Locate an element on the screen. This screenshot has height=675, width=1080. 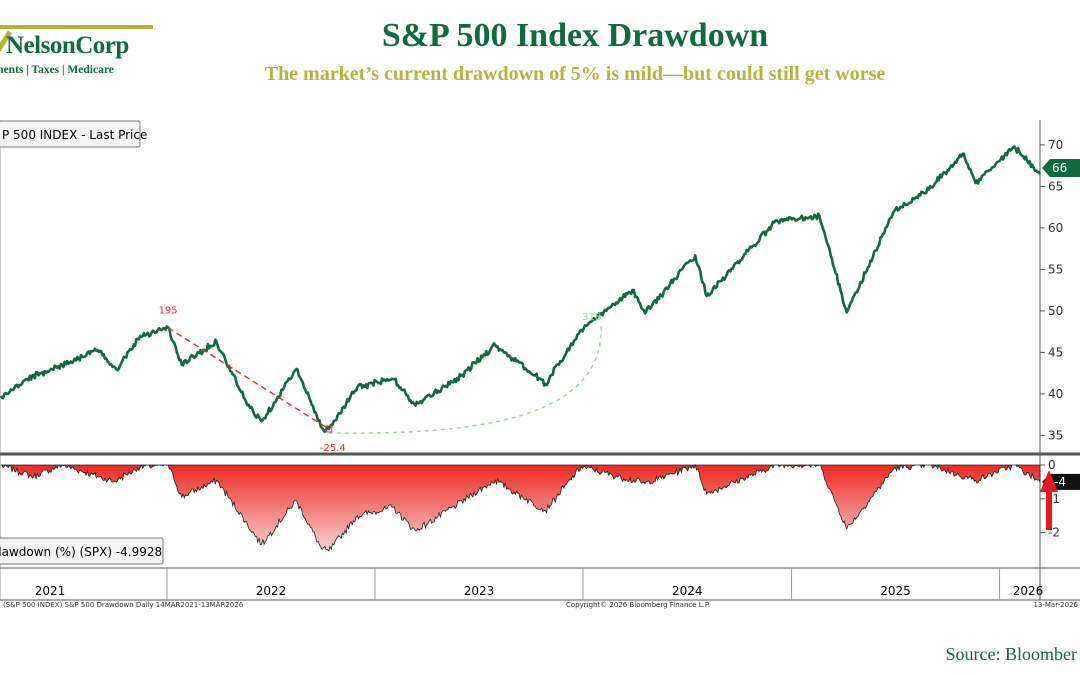
price-legend-box is located at coordinates (70, 134).